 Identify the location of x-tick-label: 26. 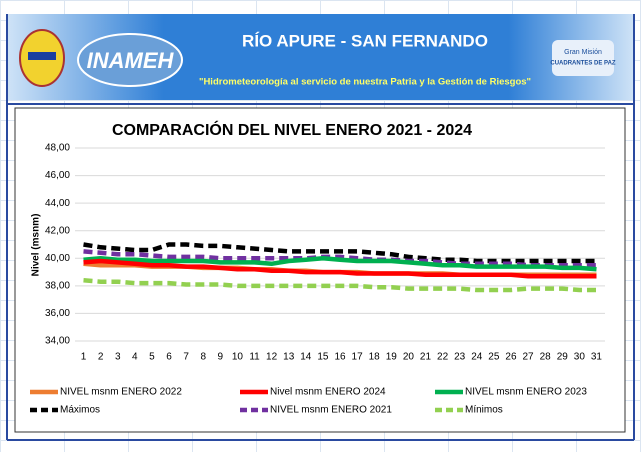
(511, 357).